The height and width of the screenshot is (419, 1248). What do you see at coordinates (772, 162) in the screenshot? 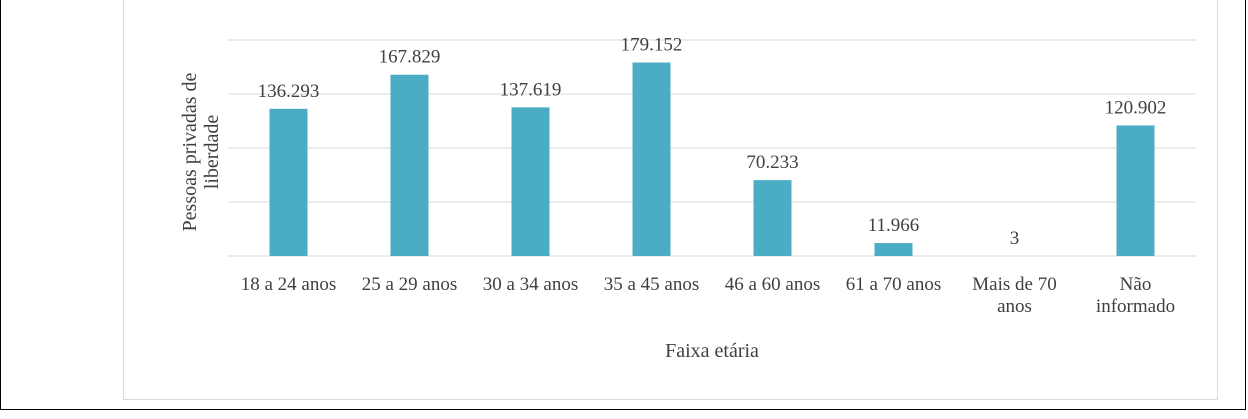
I see `data-label: 70.233` at bounding box center [772, 162].